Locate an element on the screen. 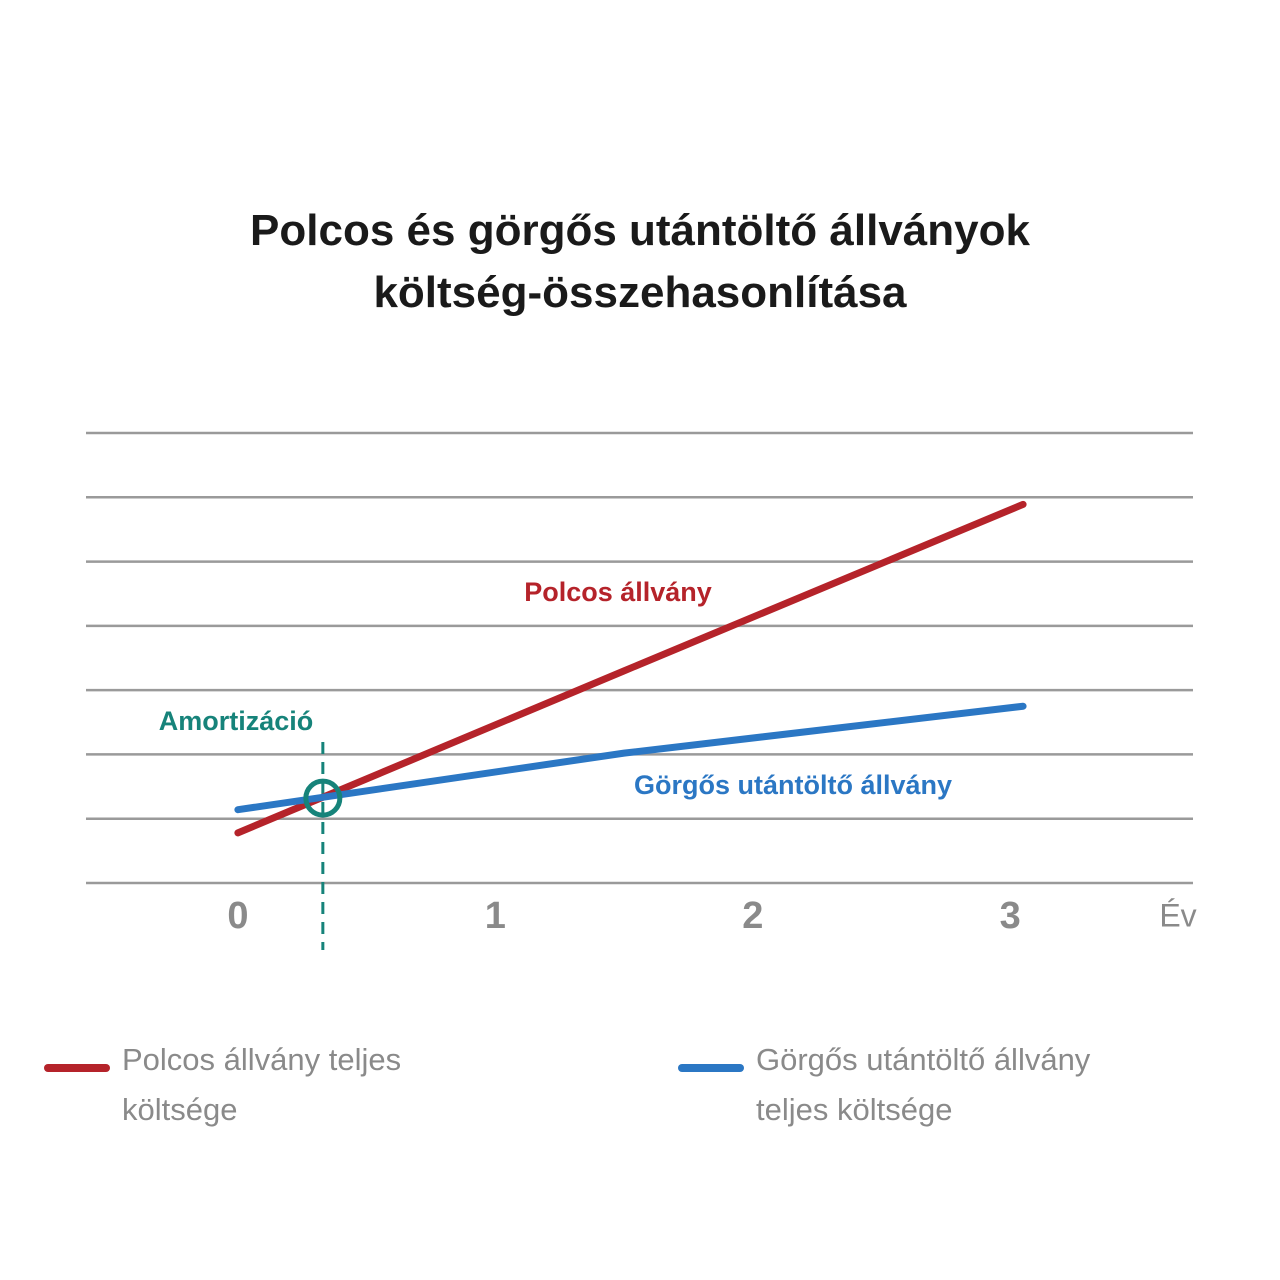  legend-entry: Polcos állvány teljes költsége is located at coordinates (262, 1084).